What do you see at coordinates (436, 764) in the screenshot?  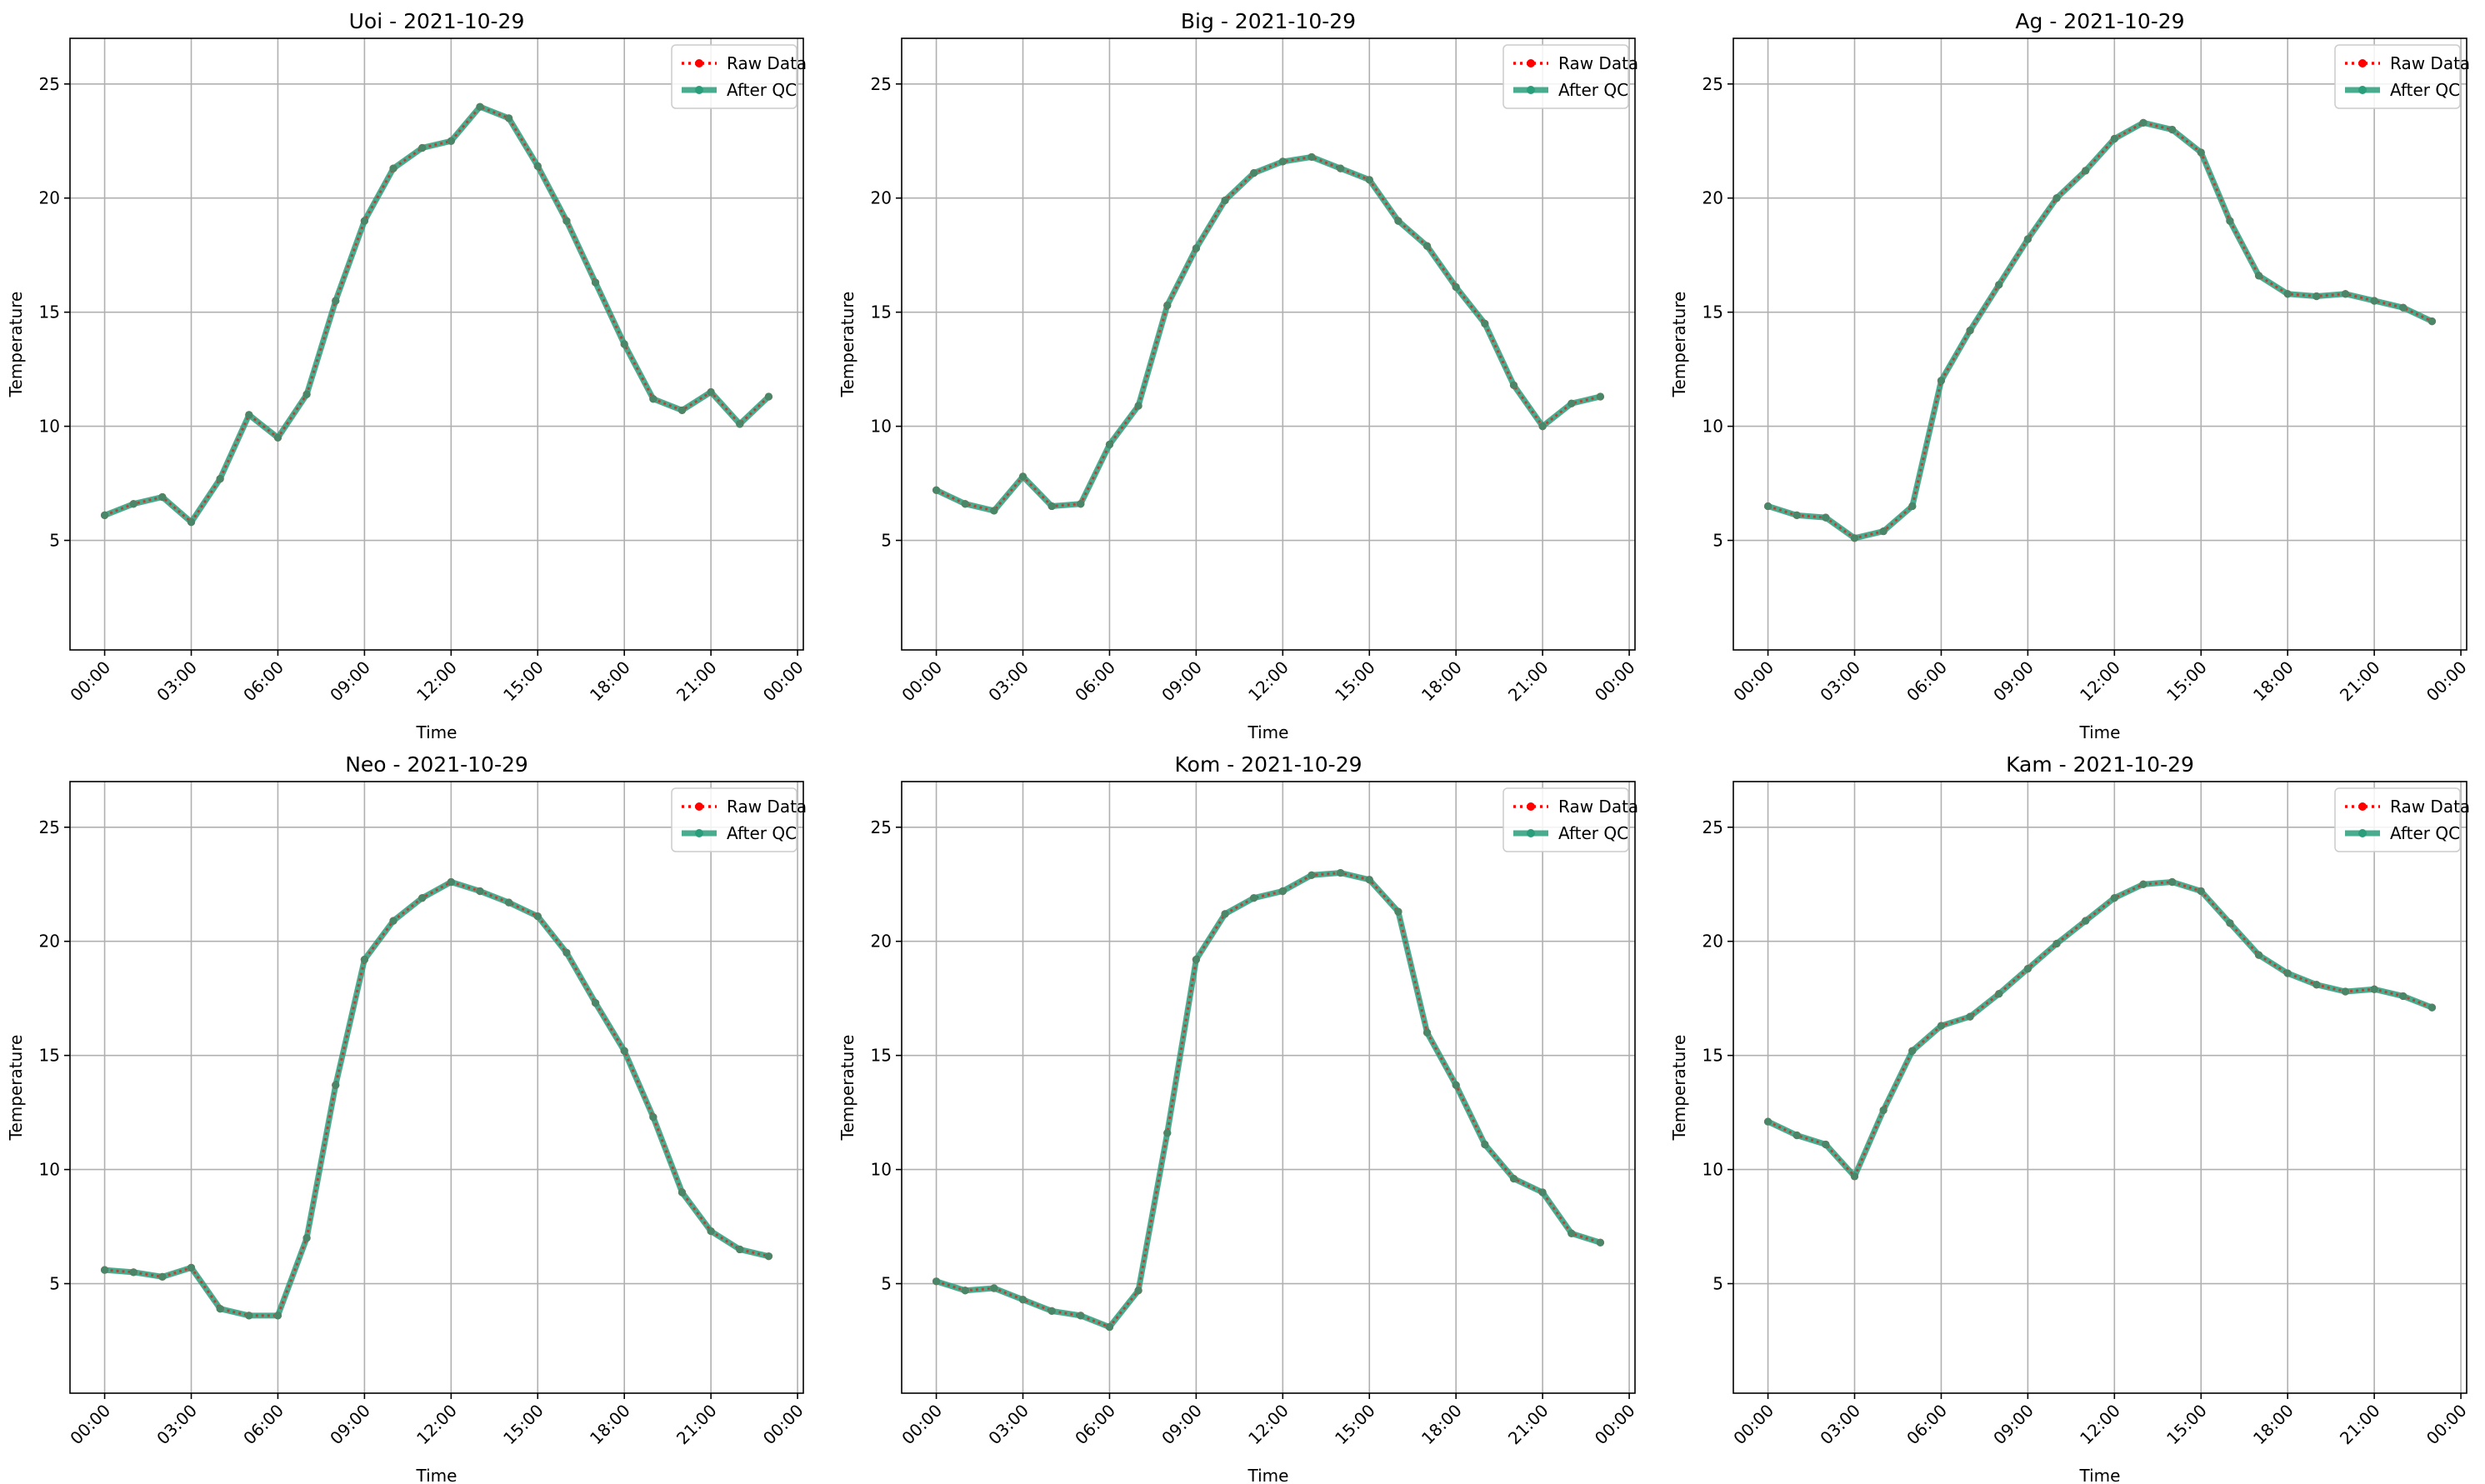 I see `subplot-title: Neo - 2021-10-29` at bounding box center [436, 764].